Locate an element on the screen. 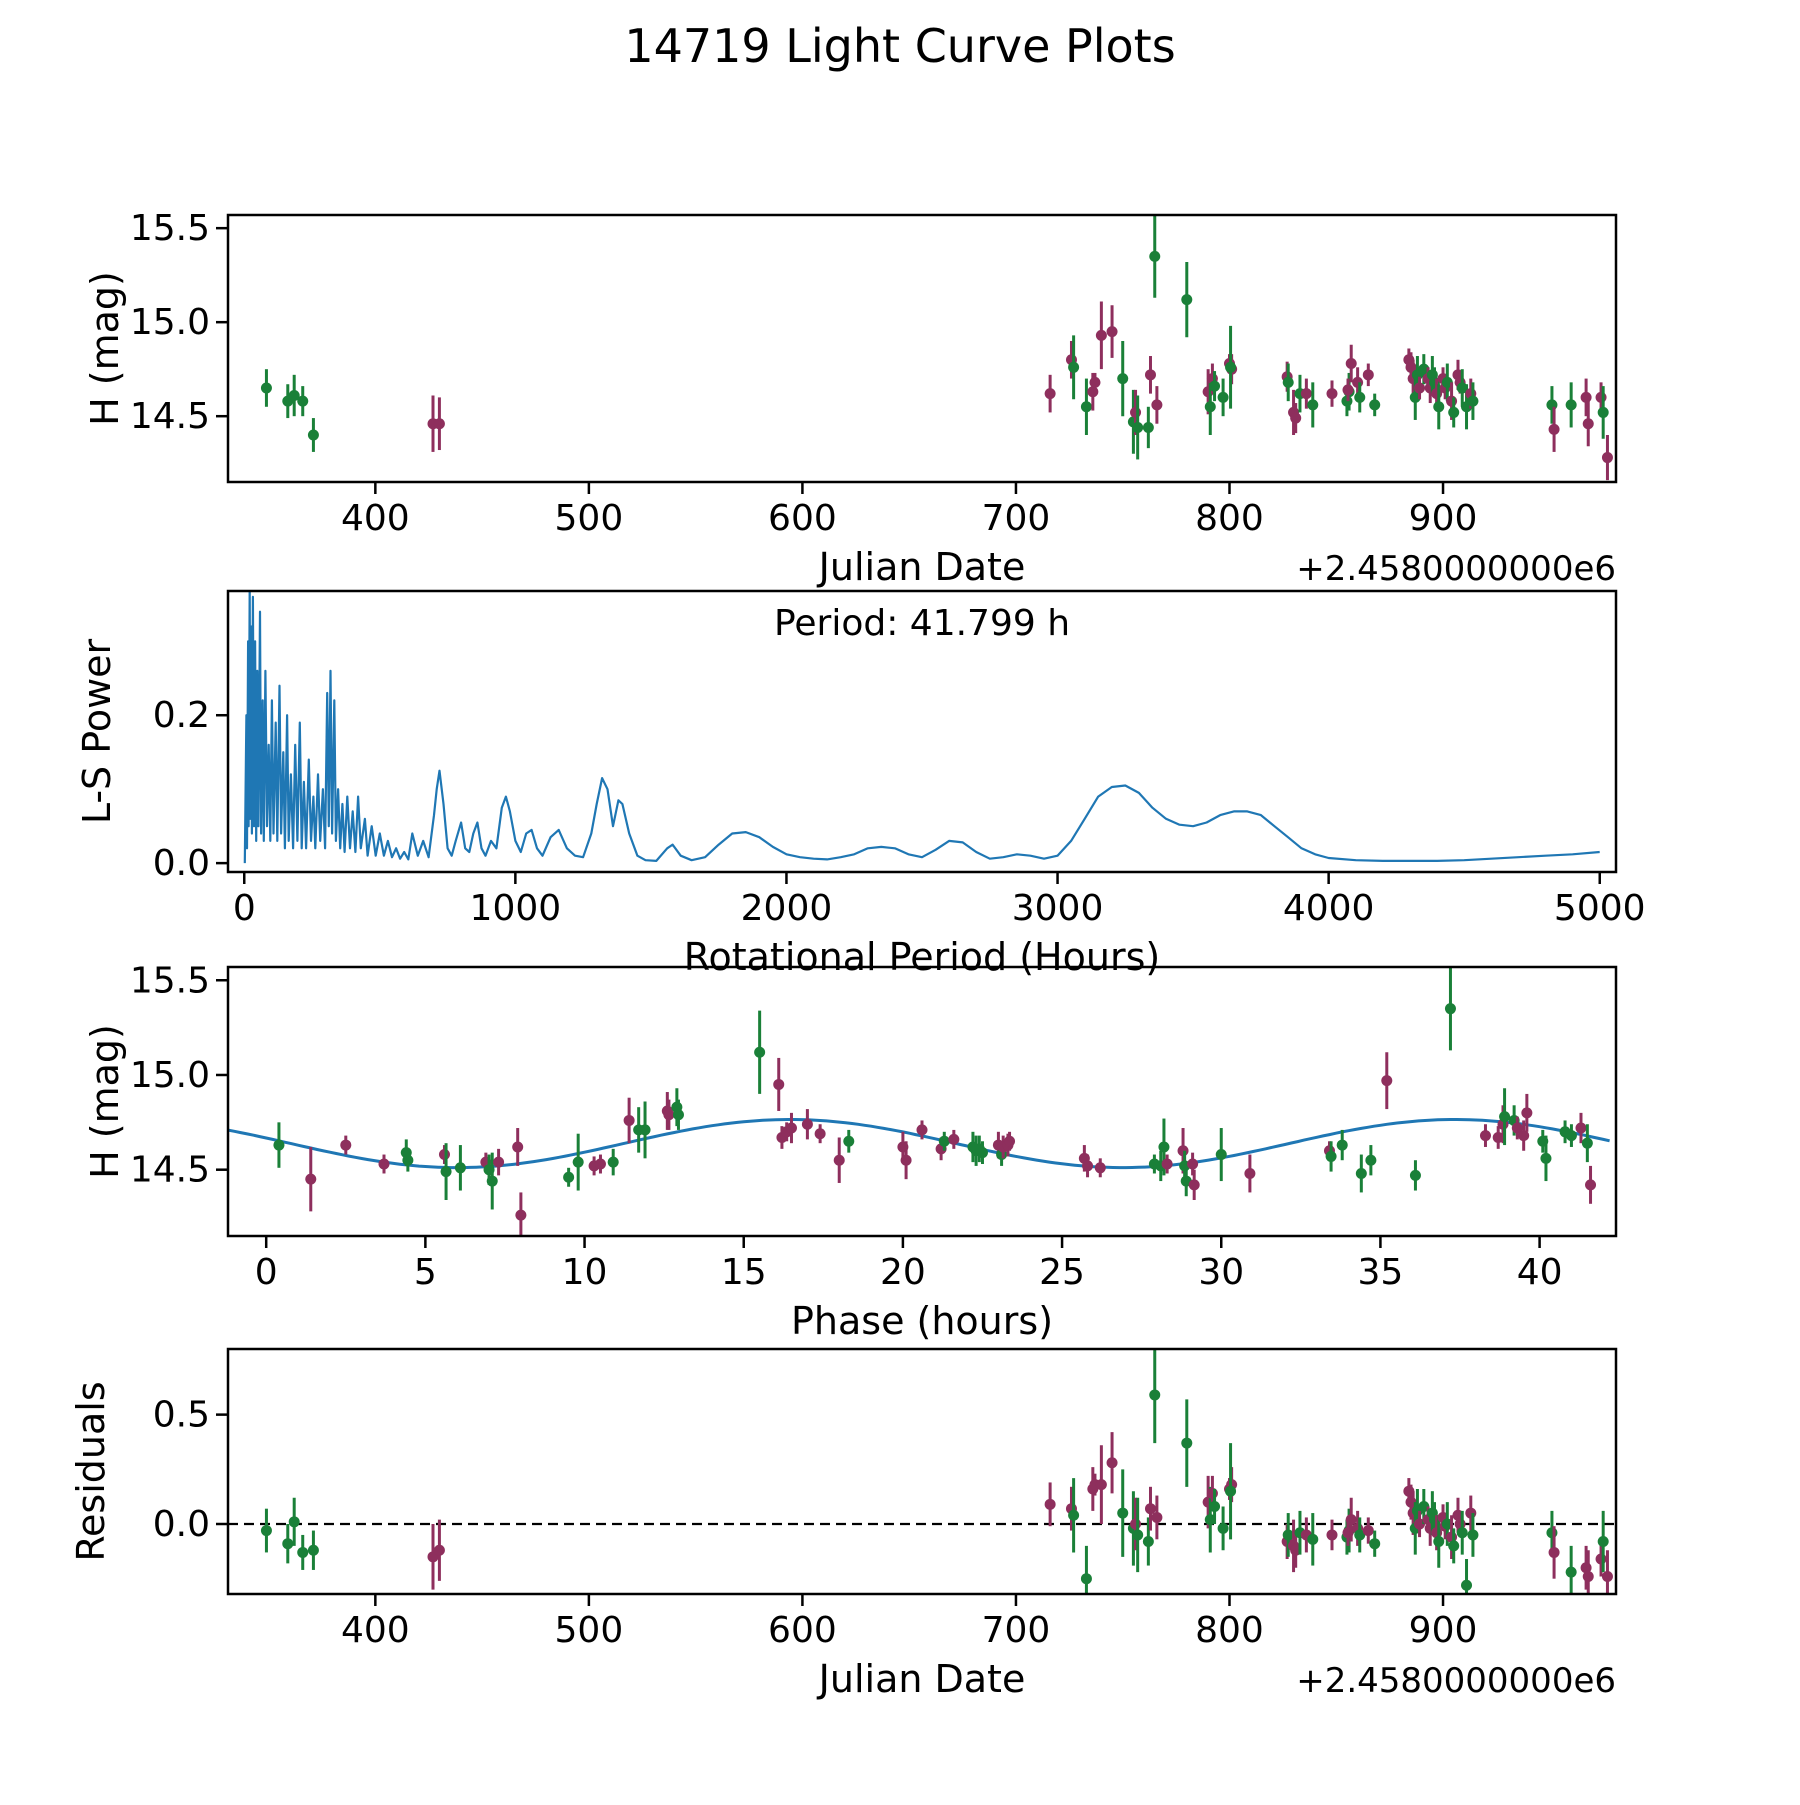 The height and width of the screenshot is (1805, 1800). y-axis-label: L-S Power is located at coordinates (97, 731).